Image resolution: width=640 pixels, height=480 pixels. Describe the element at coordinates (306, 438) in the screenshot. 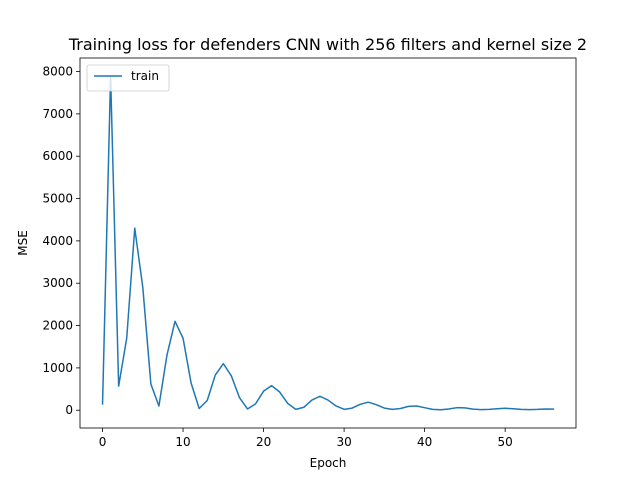

I see `x-axis-ticks: 0 10 20 30 40 50` at that location.